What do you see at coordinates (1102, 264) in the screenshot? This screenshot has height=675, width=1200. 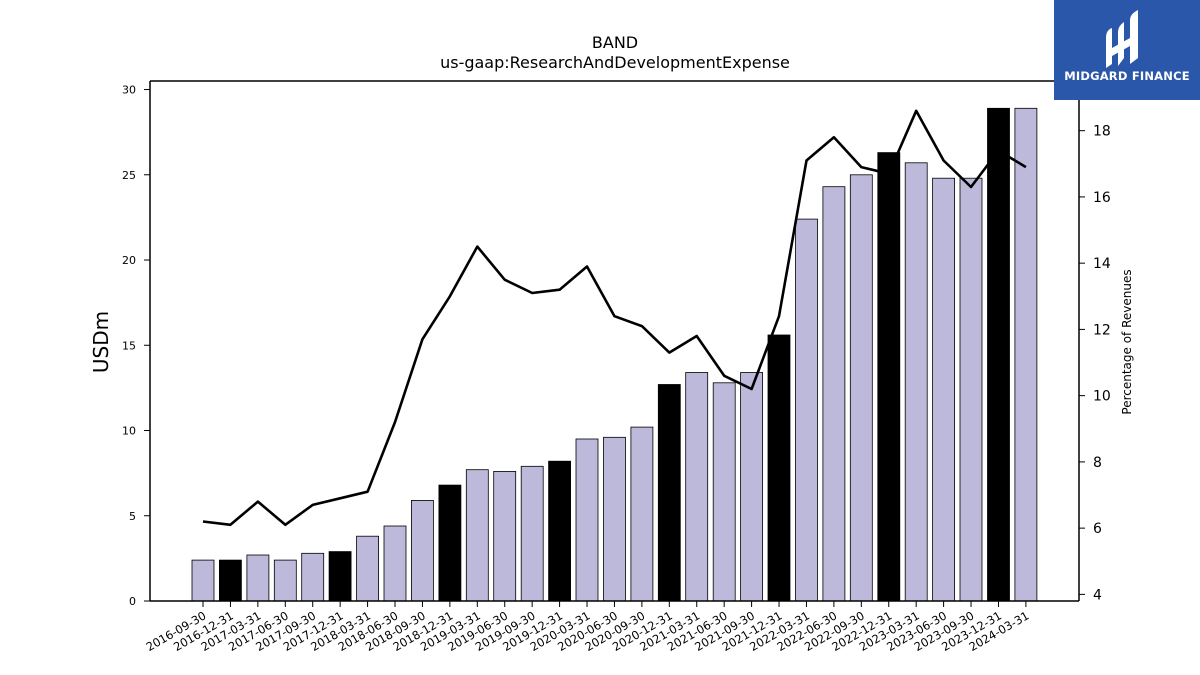 I see `y2-tick-label: 14` at bounding box center [1102, 264].